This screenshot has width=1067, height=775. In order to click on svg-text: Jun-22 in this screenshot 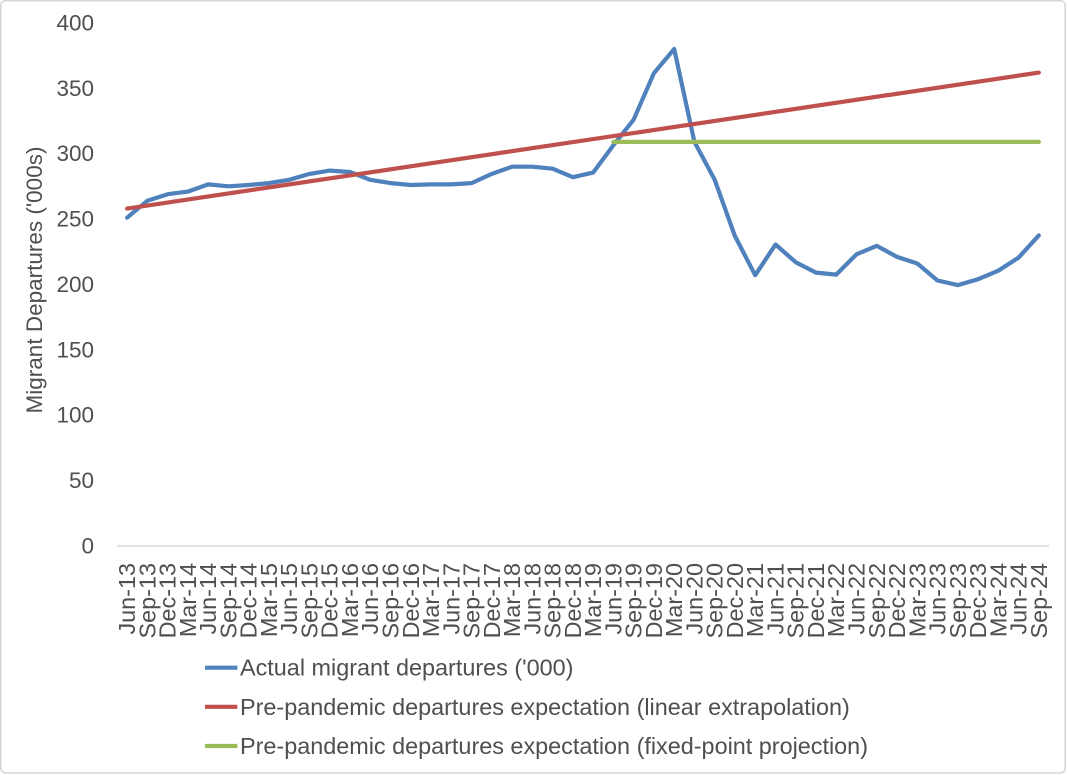, I will do `click(857, 599)`.